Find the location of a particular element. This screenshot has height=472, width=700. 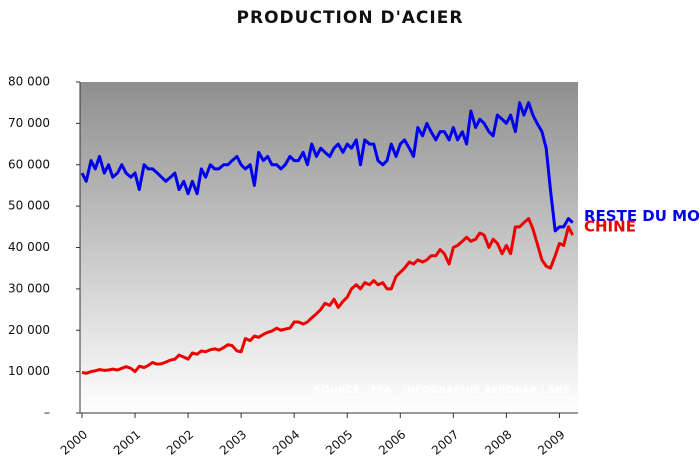

series-label: RESTE DU MONDE is located at coordinates (642, 216).